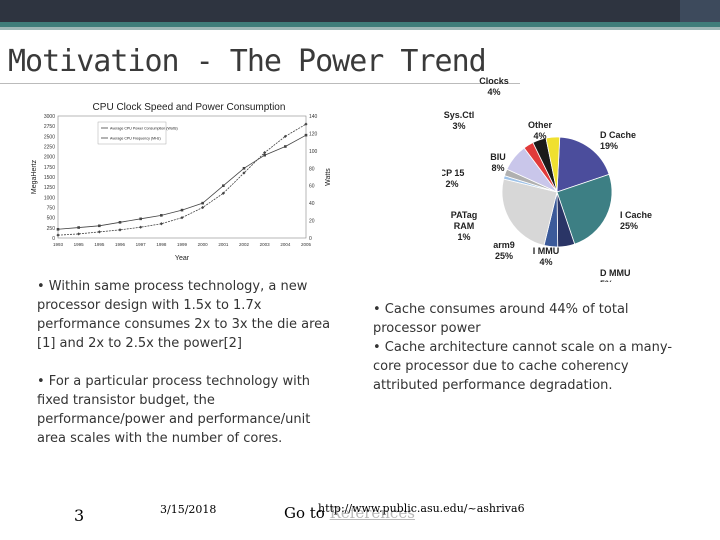  What do you see at coordinates (49, 198) in the screenshot?
I see `y-tick-label-4: 1000` at bounding box center [49, 198].